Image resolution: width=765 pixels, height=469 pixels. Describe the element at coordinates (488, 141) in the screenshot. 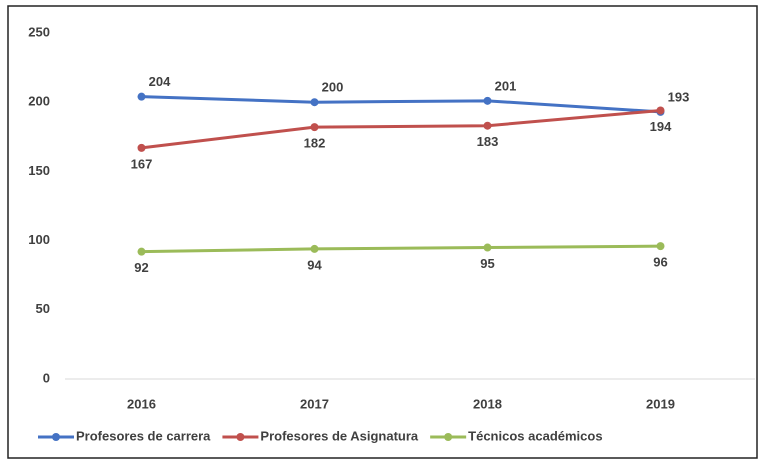

I see `data-label: 183` at that location.